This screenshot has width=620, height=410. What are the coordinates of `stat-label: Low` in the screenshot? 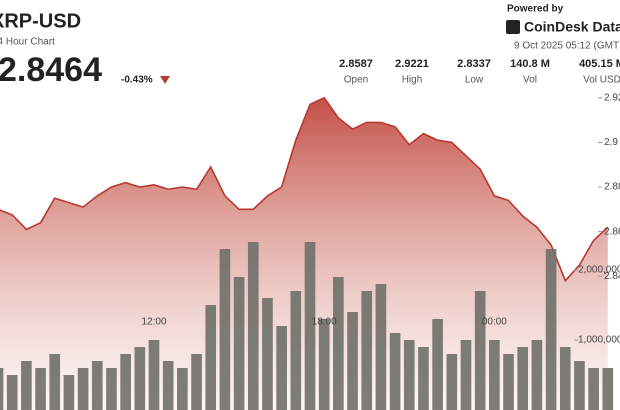 It's located at (474, 80).